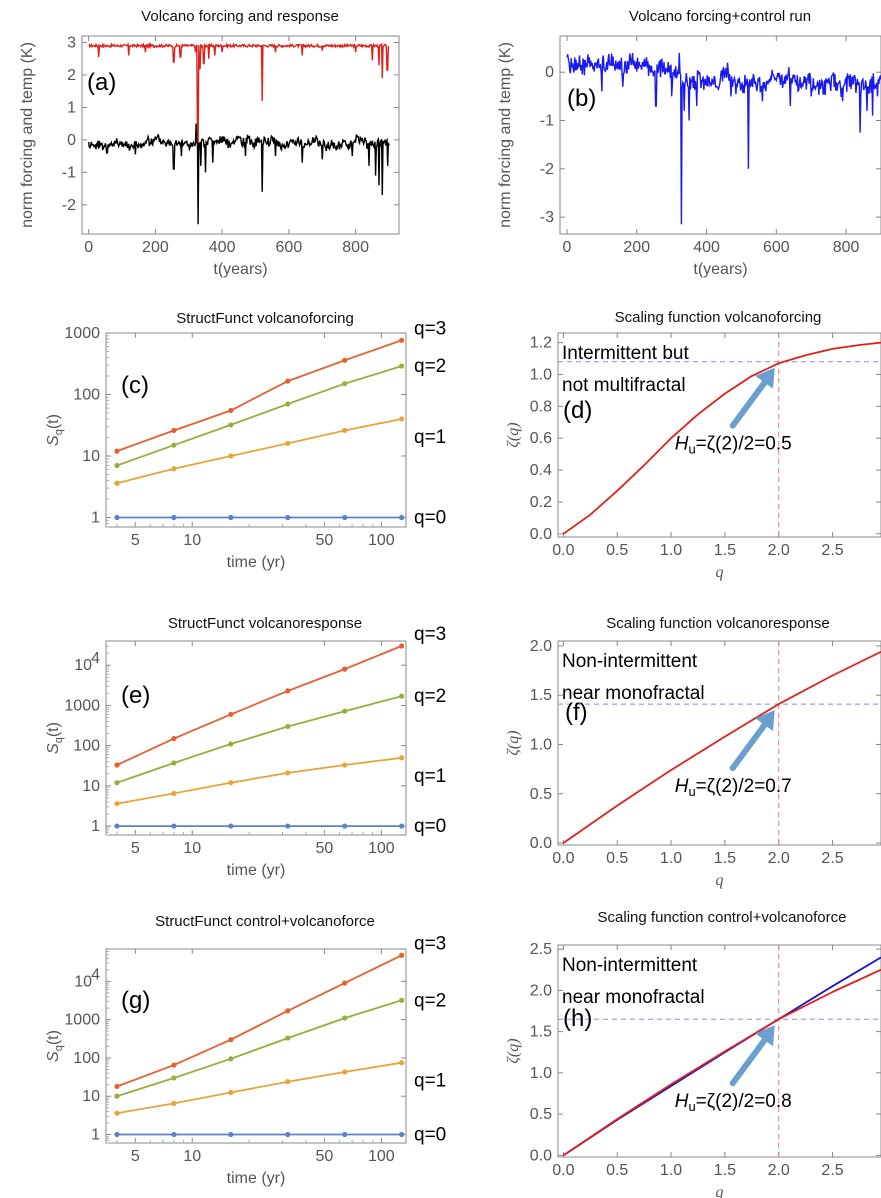 The width and height of the screenshot is (881, 1198). Describe the element at coordinates (733, 787) in the screenshot. I see `hu-label: Hu=ζ(2)/2=0.7` at that location.